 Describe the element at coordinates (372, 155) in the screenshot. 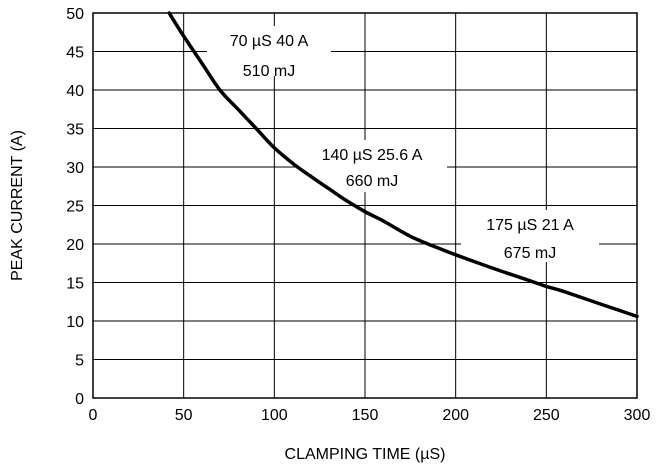

I see `annotation-line-1: 140 µS 25.6 A` at that location.